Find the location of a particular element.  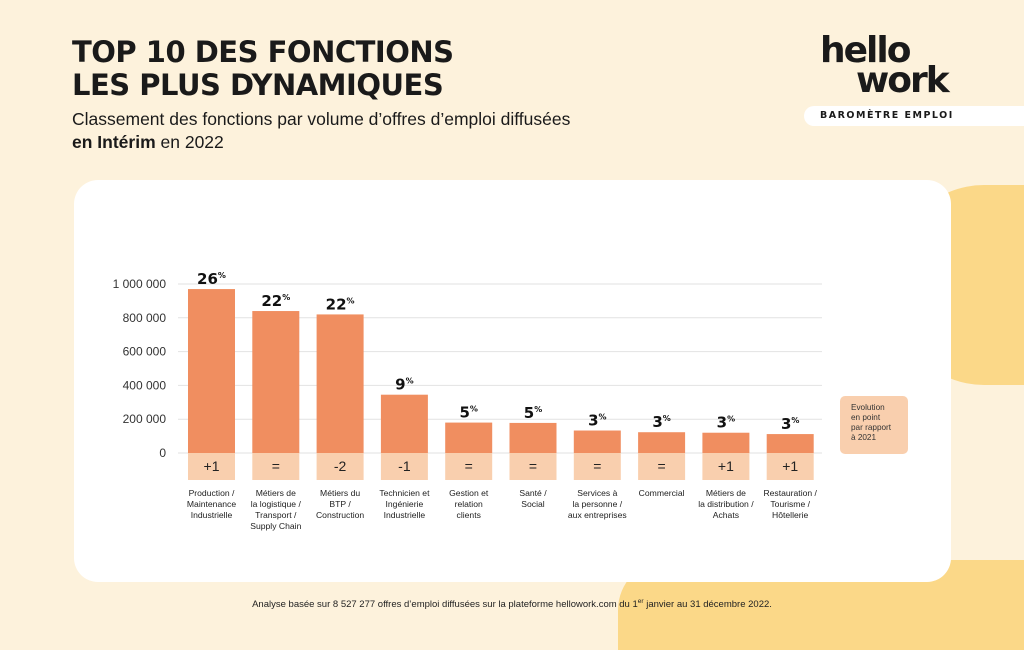

logo-line-2: work is located at coordinates (903, 80).